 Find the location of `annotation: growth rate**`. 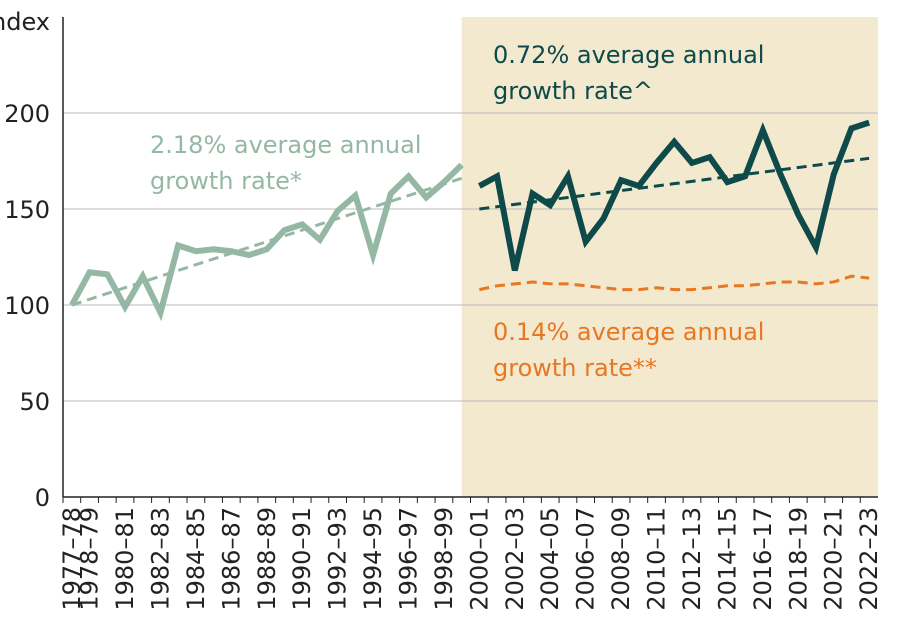

annotation: growth rate** is located at coordinates (575, 368).